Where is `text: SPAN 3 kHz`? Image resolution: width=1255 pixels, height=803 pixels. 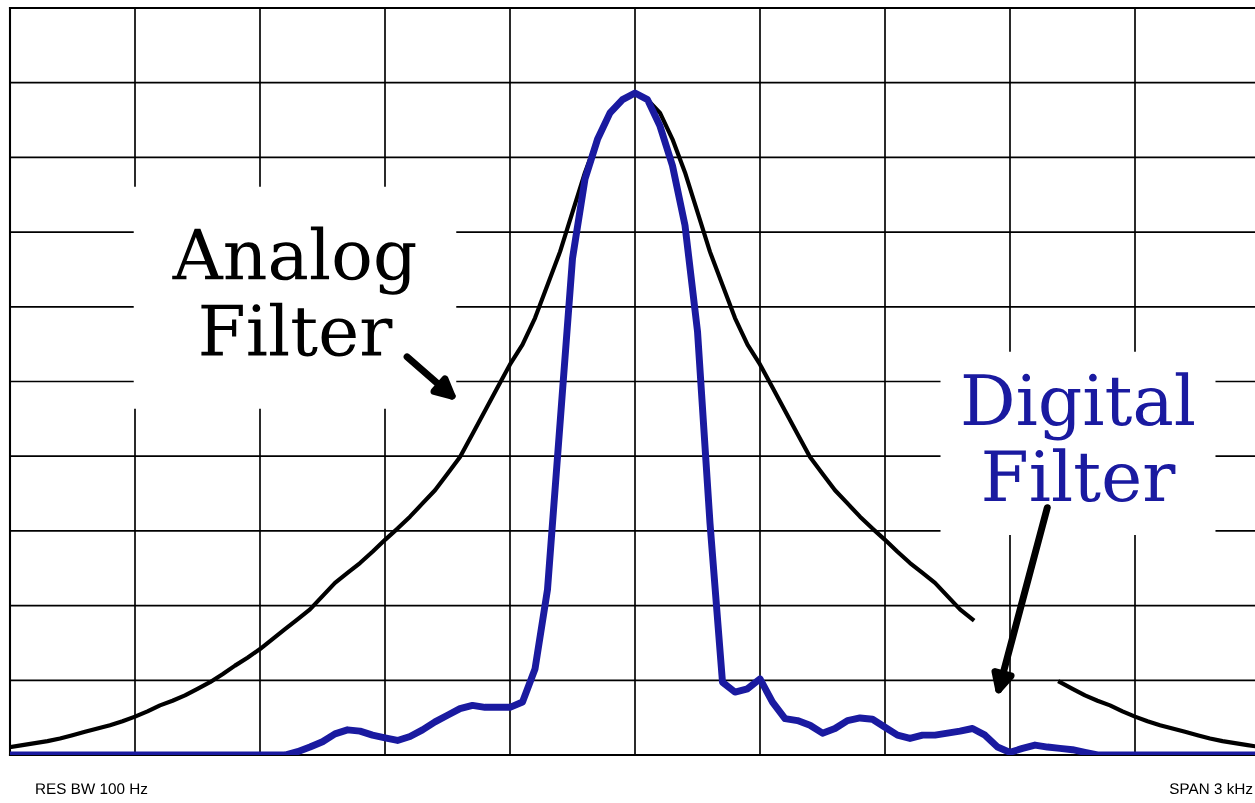 text: SPAN 3 kHz is located at coordinates (1211, 788).